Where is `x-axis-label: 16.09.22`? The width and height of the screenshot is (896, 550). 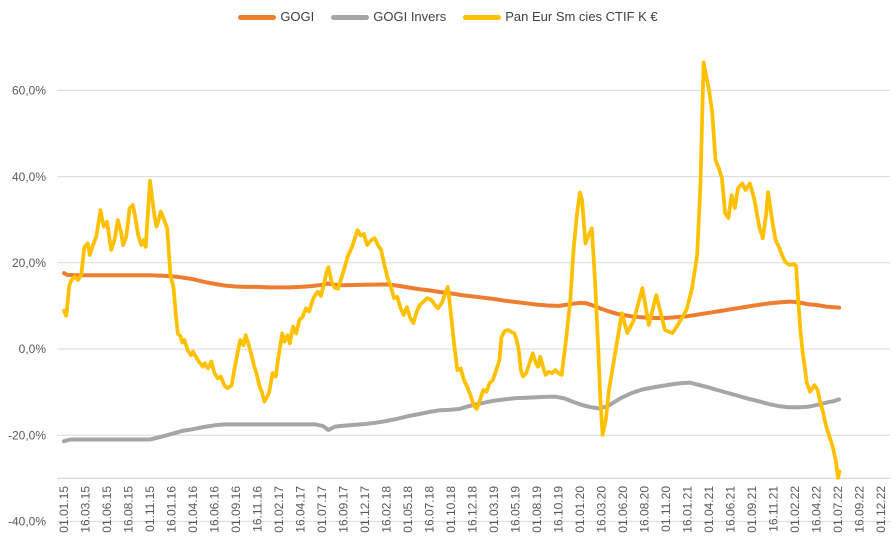 x-axis-label: 16.09.22 is located at coordinates (860, 509).